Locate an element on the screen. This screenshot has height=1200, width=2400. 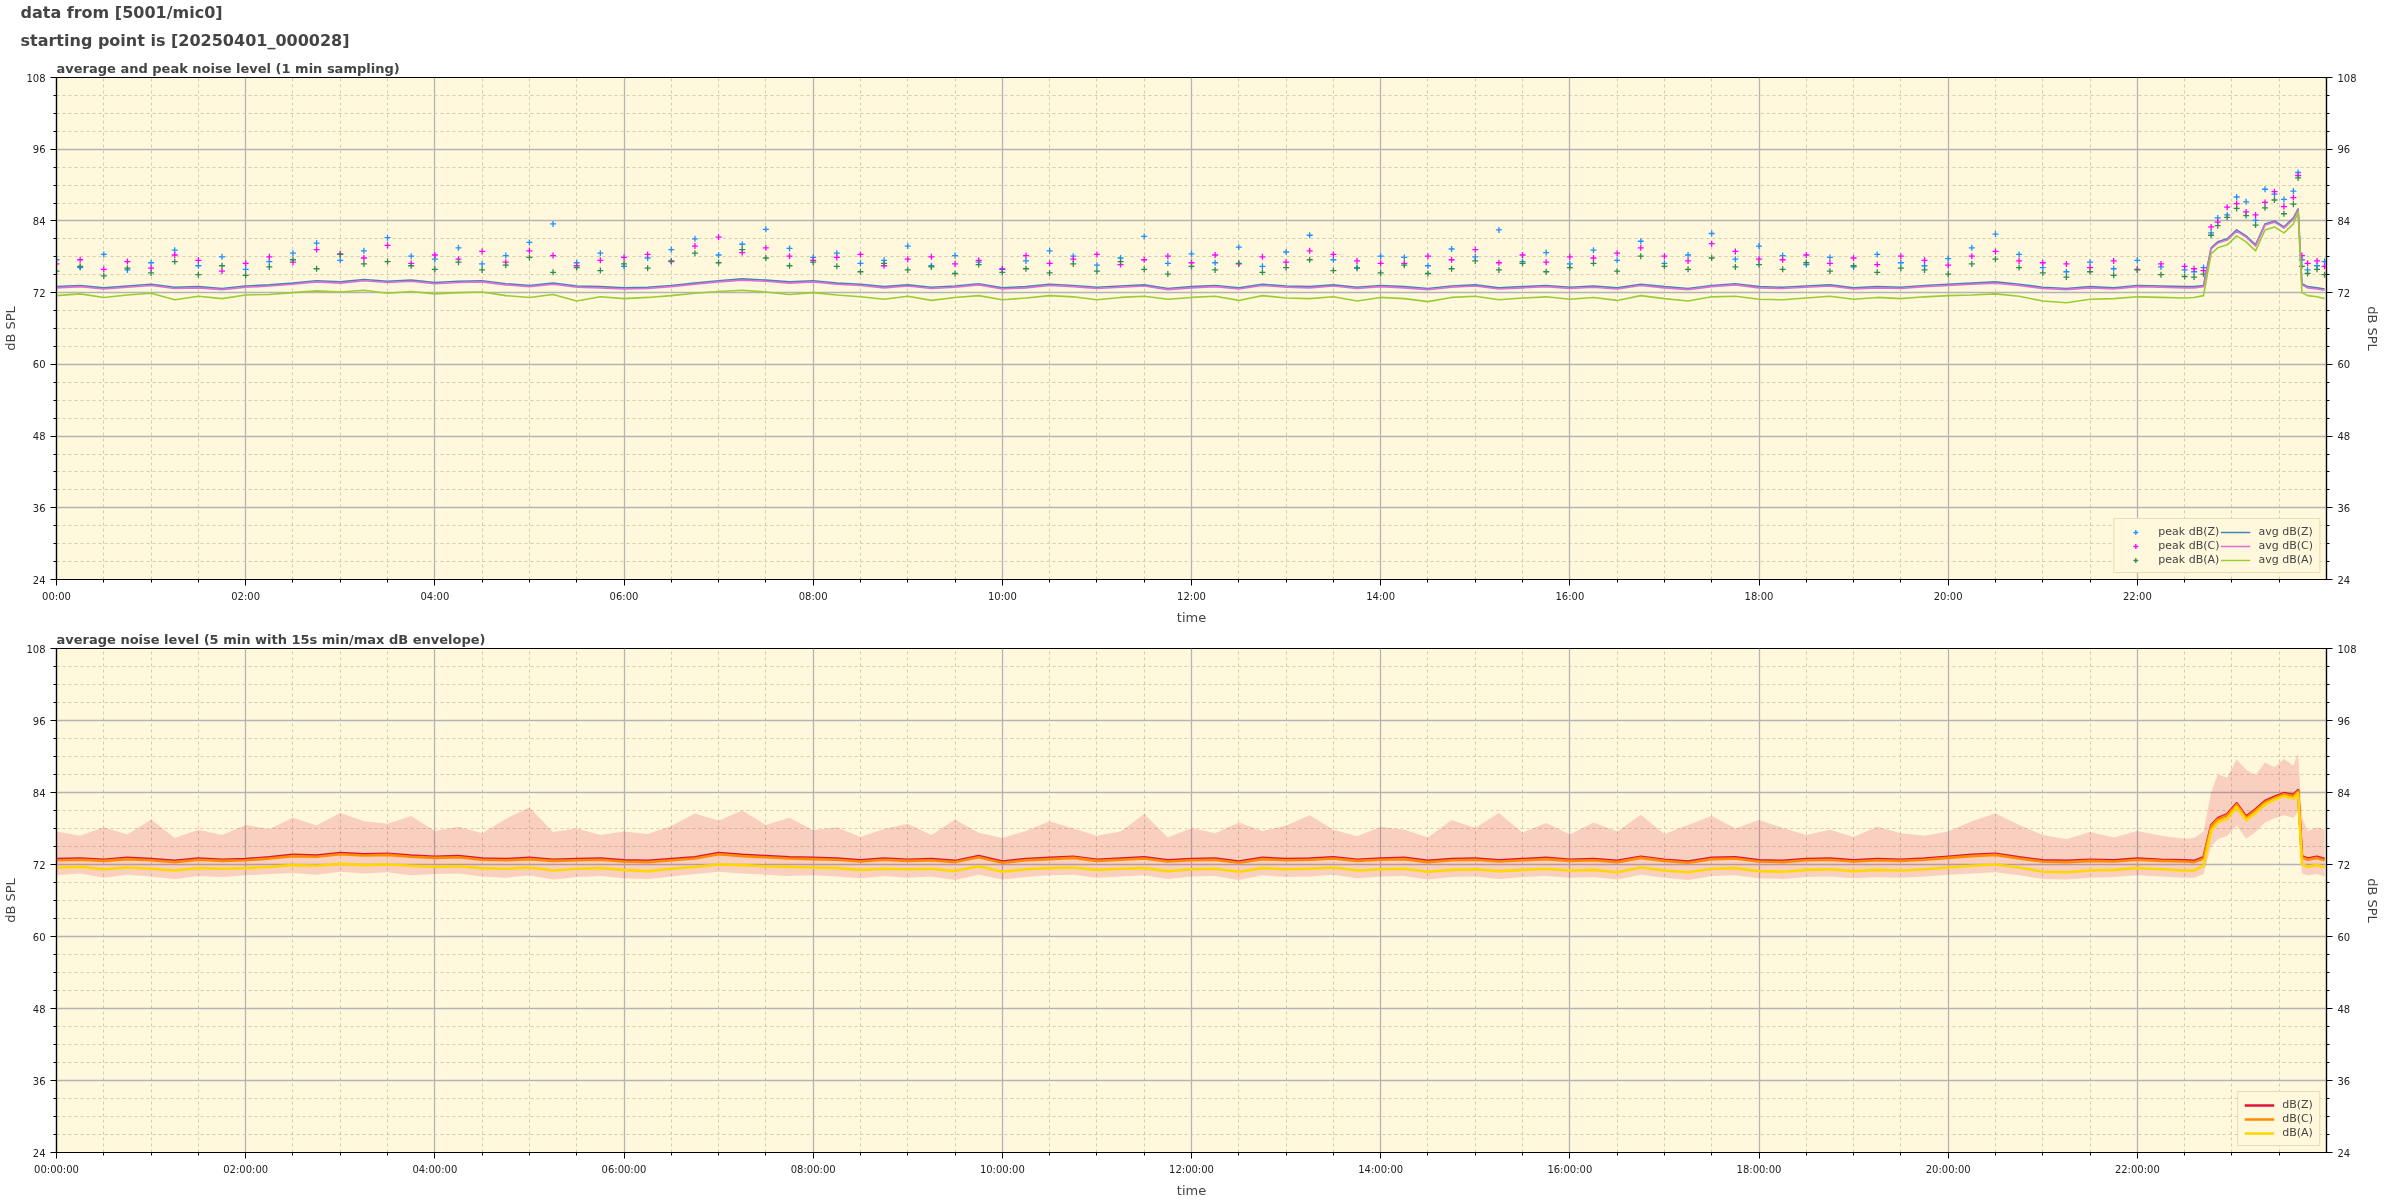
legend-label: peak dB(Z) is located at coordinates (2189, 531).